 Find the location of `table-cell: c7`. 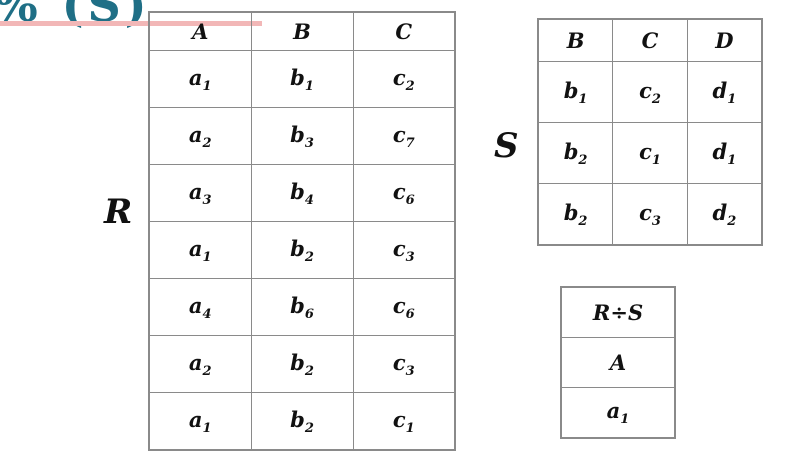

table-cell: c7 is located at coordinates (404, 136).